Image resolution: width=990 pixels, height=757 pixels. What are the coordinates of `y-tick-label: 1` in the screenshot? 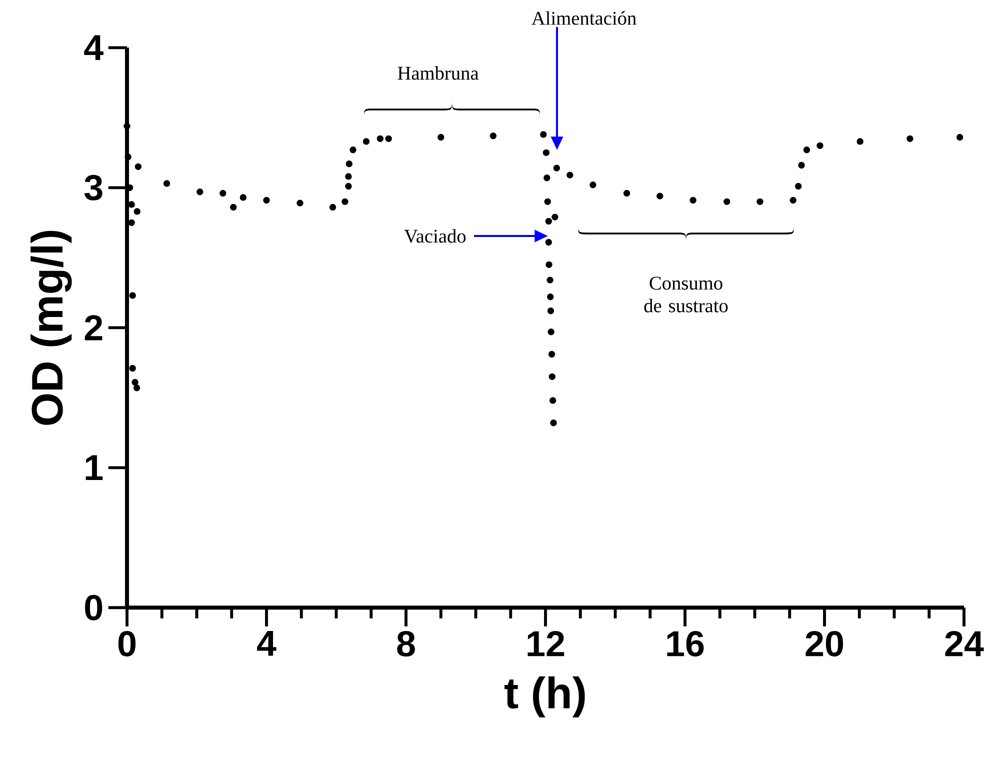 It's located at (94, 467).